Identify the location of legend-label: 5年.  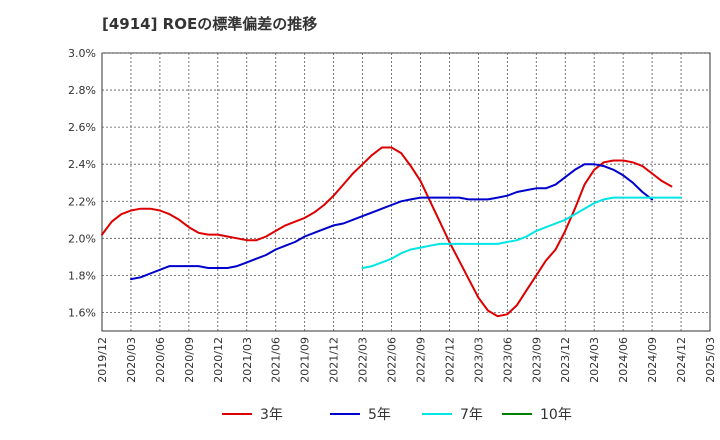
(379, 415).